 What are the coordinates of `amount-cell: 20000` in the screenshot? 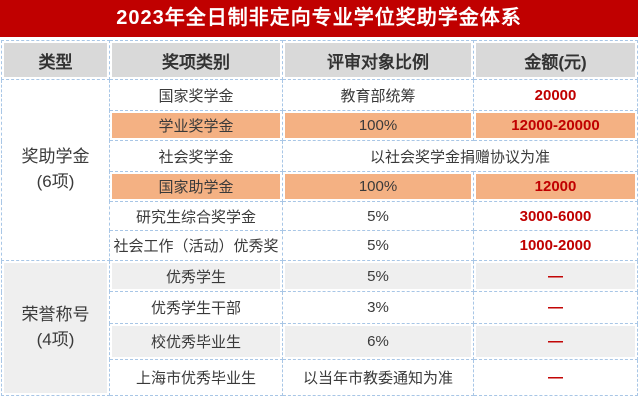 It's located at (555, 95).